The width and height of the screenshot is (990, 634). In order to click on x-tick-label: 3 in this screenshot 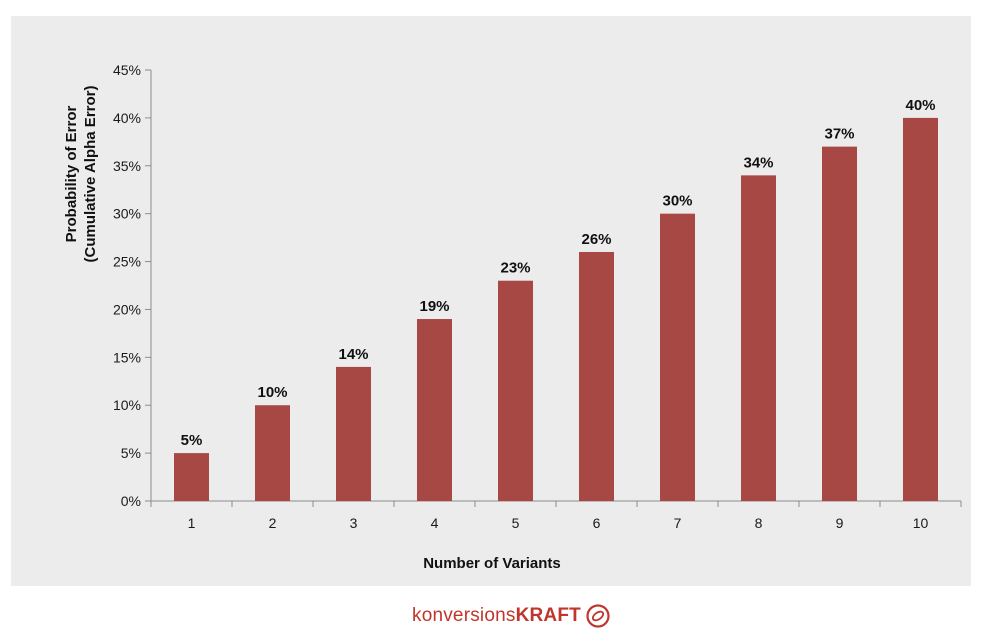, I will do `click(354, 523)`.